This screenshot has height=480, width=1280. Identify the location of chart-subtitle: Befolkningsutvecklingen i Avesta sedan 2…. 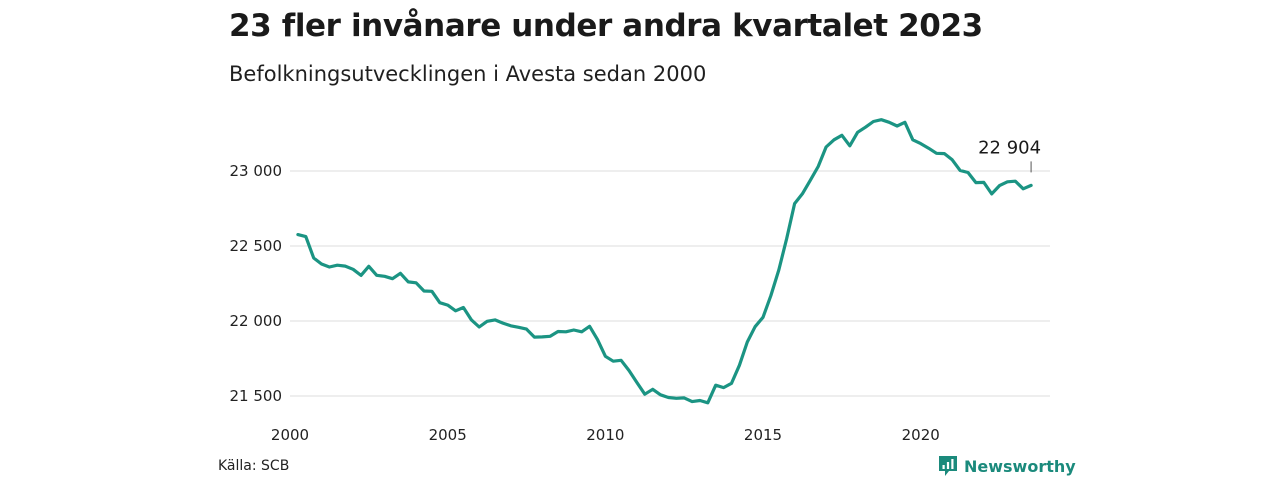
(468, 74).